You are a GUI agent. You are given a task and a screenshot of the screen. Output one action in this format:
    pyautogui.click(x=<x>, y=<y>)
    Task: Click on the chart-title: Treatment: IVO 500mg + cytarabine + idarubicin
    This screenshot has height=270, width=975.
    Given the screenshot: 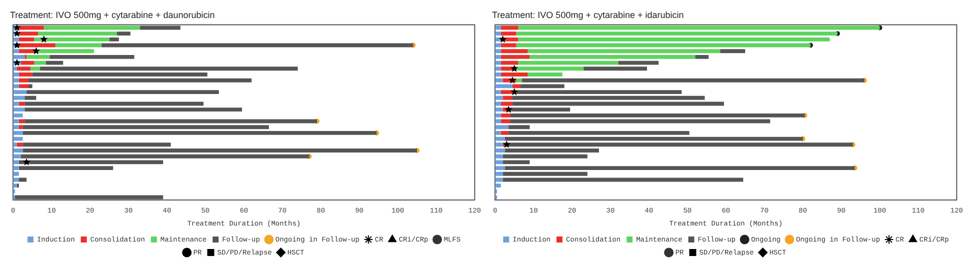 What is the action you would take?
    pyautogui.click(x=588, y=15)
    